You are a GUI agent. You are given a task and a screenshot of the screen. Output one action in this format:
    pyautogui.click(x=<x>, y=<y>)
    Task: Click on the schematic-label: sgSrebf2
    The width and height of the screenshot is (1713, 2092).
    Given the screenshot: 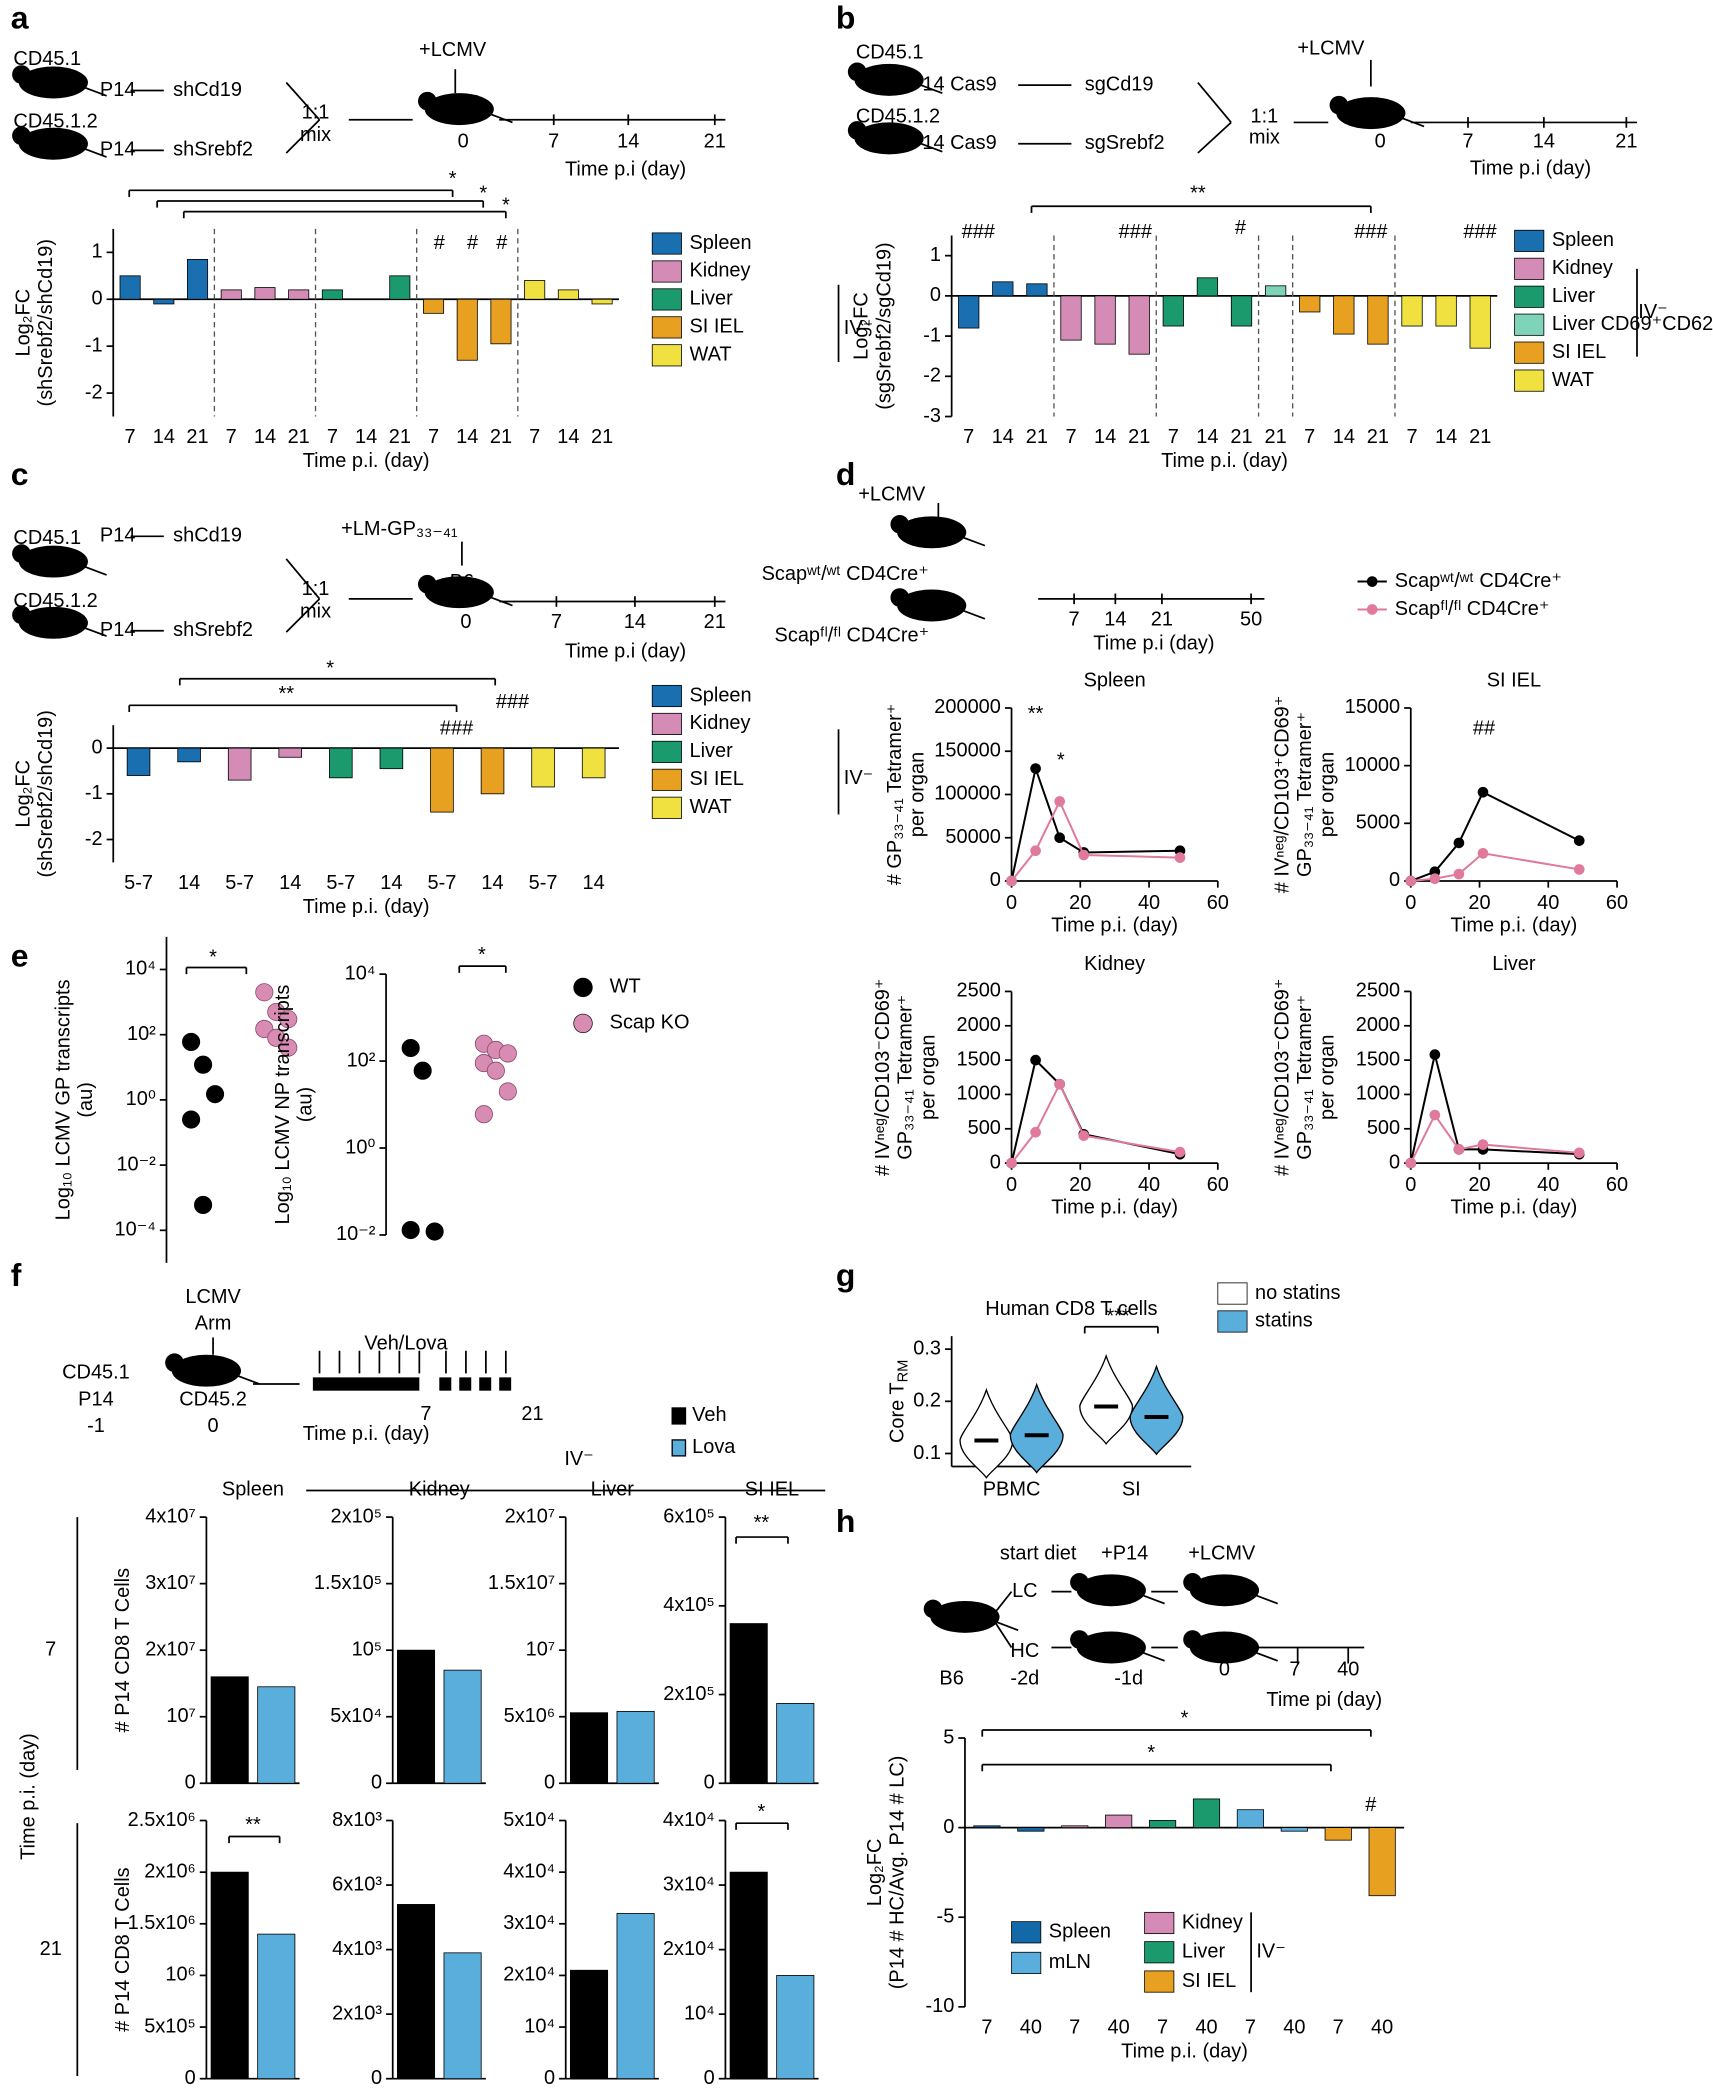 What is the action you would take?
    pyautogui.click(x=1125, y=143)
    